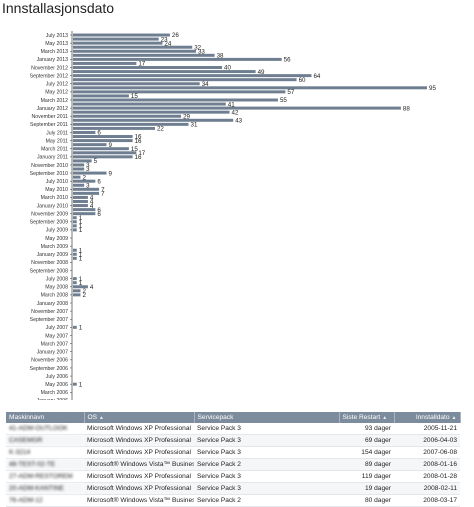  I want to click on data-label: 33, so click(201, 51).